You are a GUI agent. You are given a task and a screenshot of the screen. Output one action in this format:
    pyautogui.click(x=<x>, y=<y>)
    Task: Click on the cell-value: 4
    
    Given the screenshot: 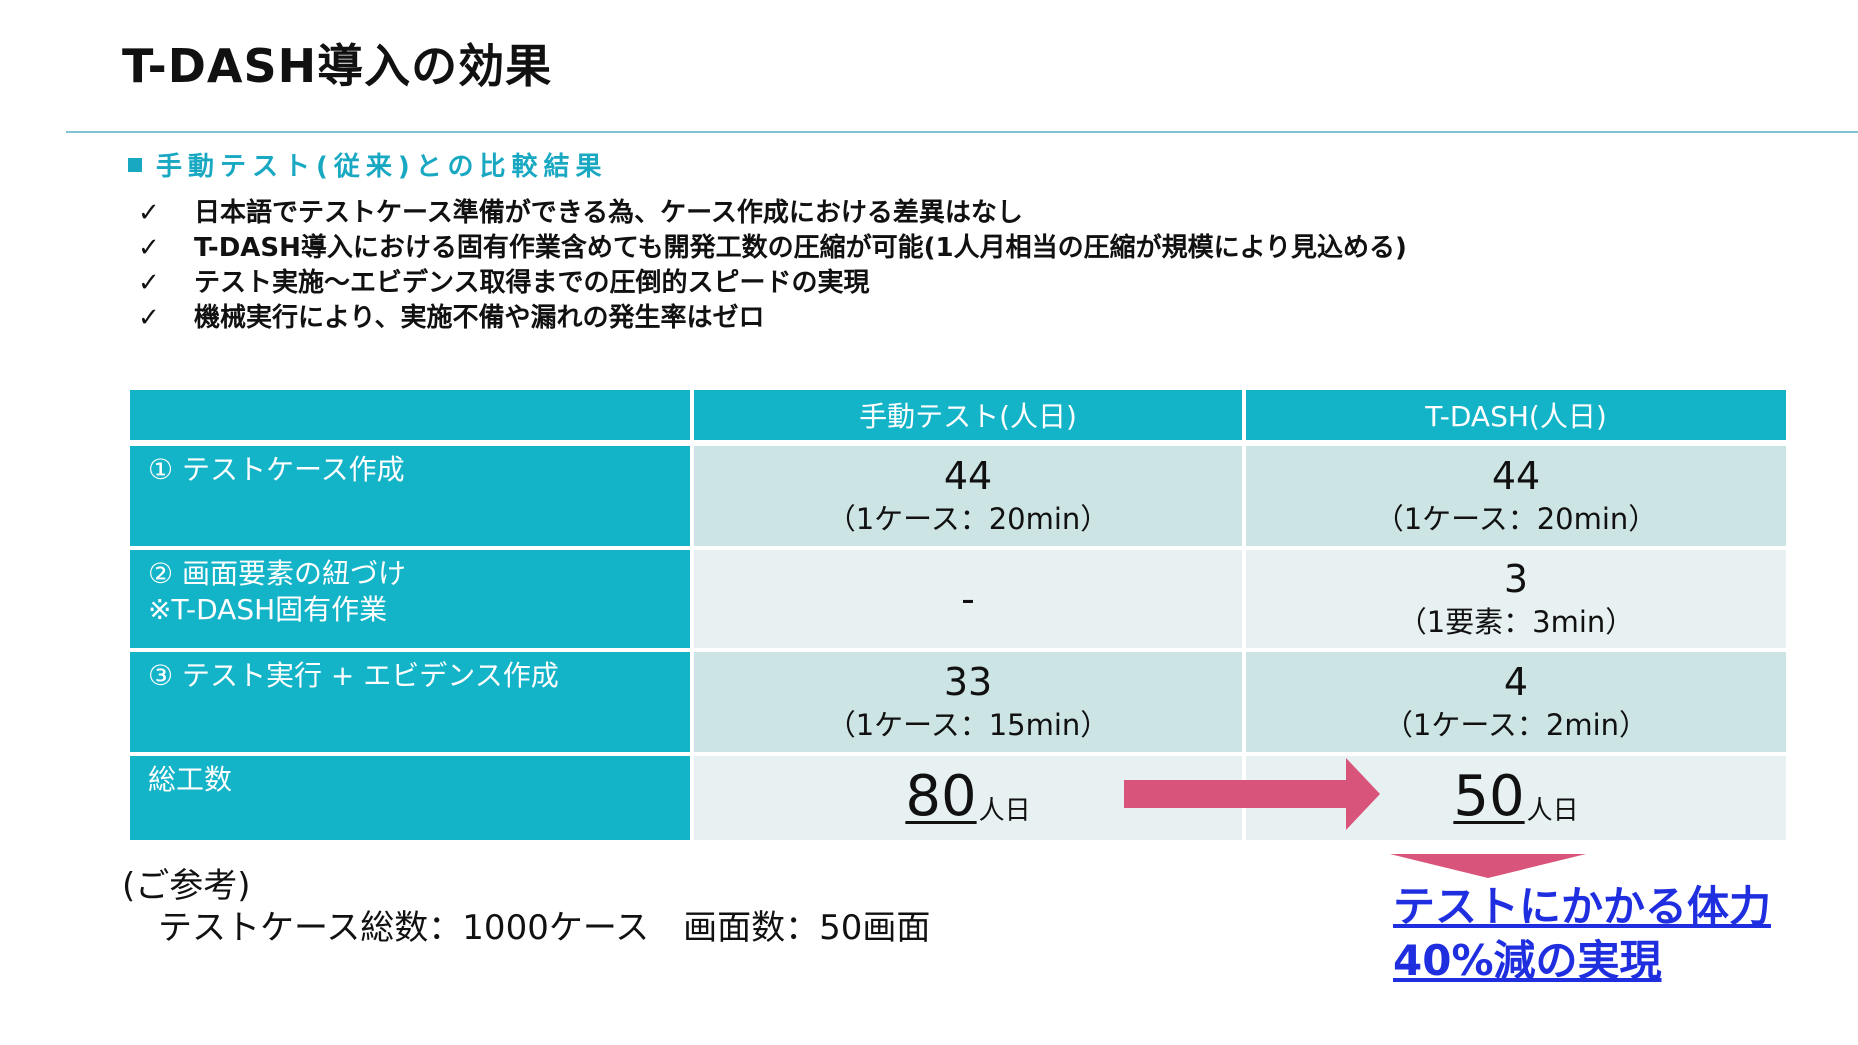 What is the action you would take?
    pyautogui.click(x=1516, y=682)
    